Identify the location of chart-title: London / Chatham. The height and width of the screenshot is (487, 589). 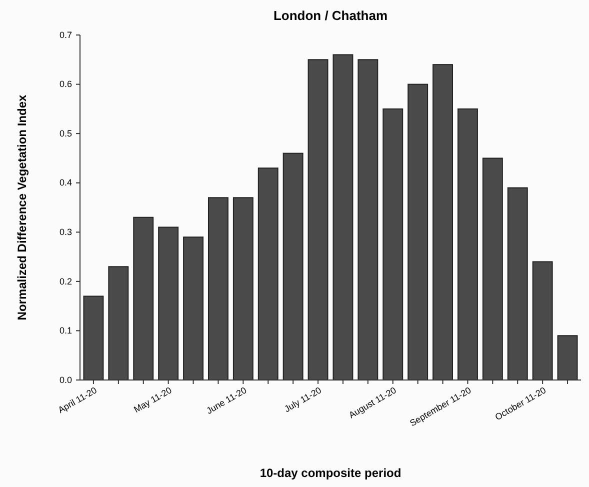
(330, 15).